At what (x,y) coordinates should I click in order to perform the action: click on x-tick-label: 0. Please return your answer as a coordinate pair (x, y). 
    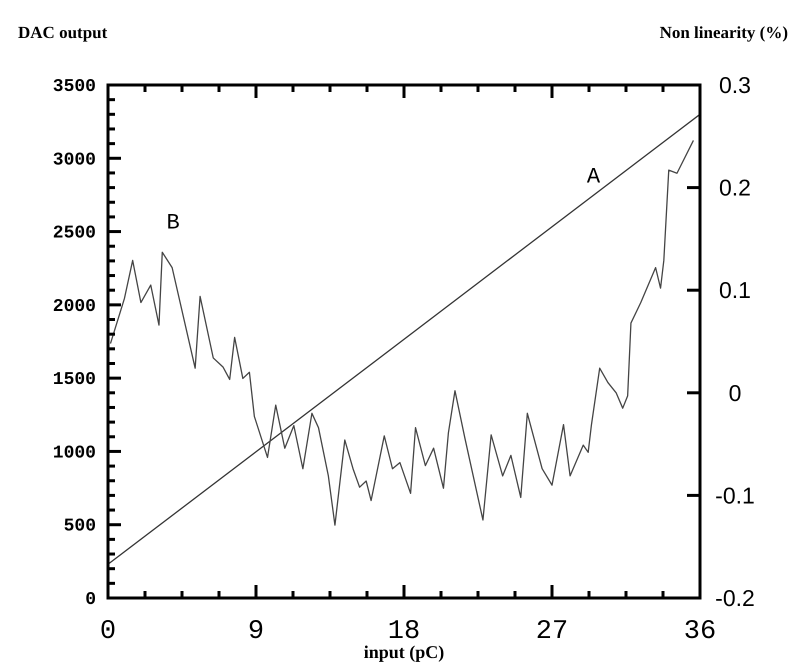
    Looking at the image, I should click on (108, 632).